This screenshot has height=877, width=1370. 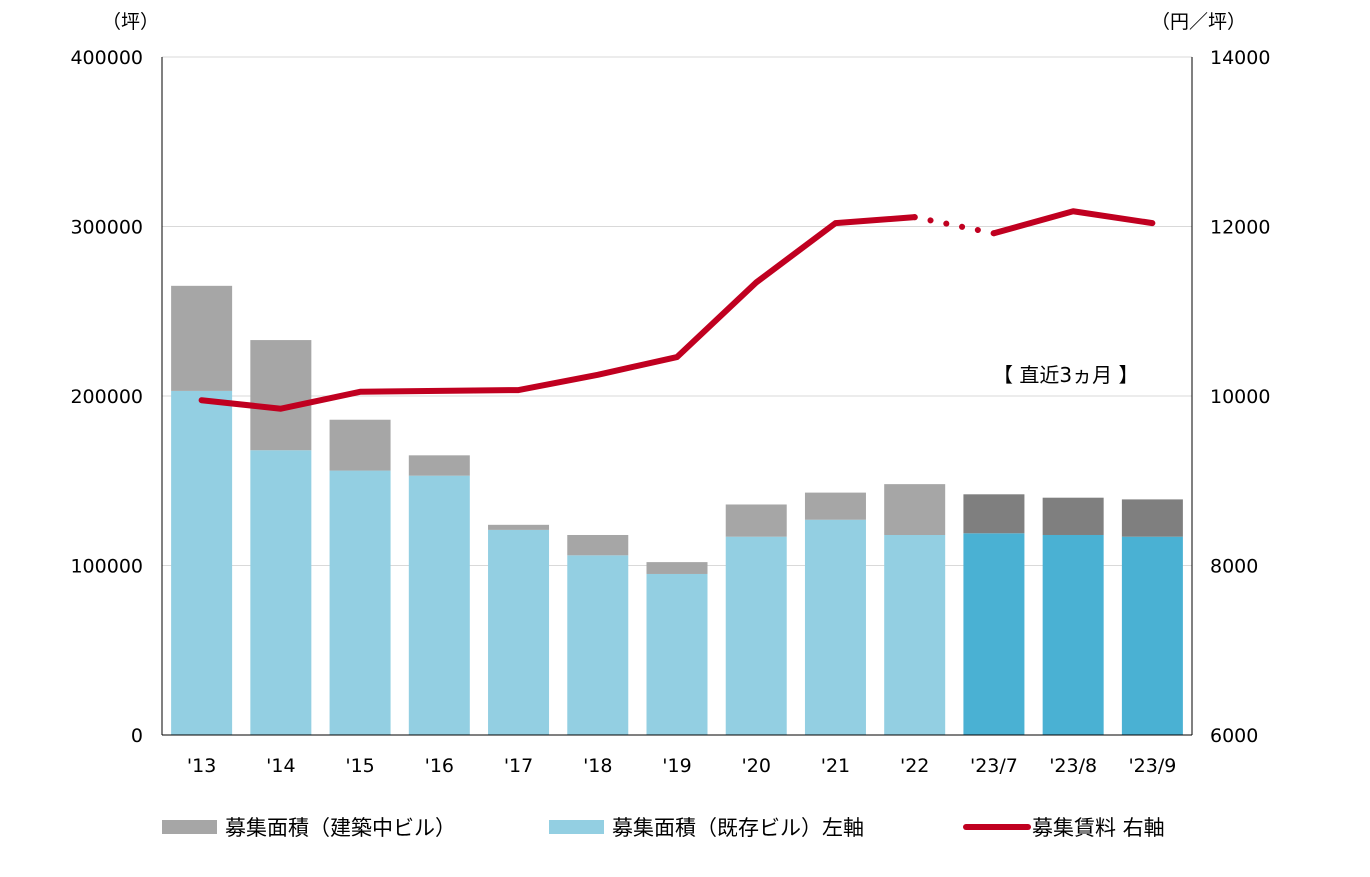 I want to click on right-tick-label: 6000, so click(x=1234, y=736).